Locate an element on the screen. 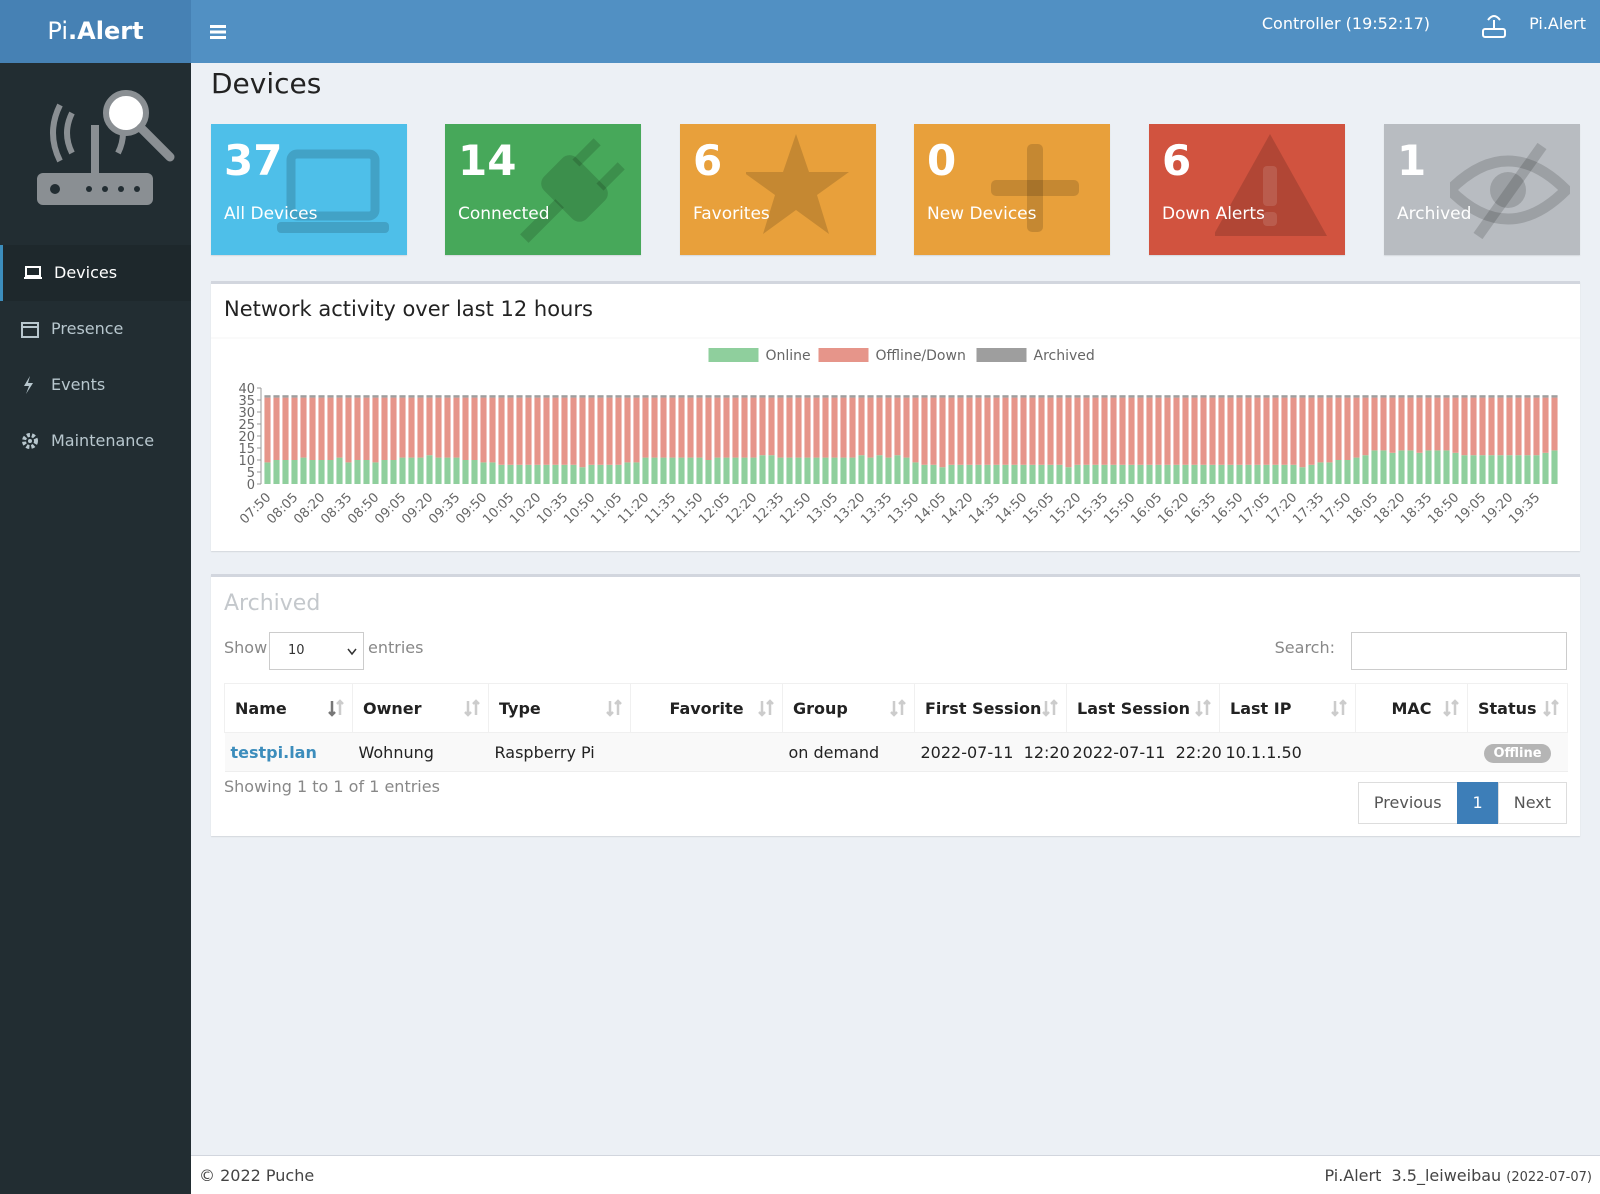  search-input is located at coordinates (1459, 651).